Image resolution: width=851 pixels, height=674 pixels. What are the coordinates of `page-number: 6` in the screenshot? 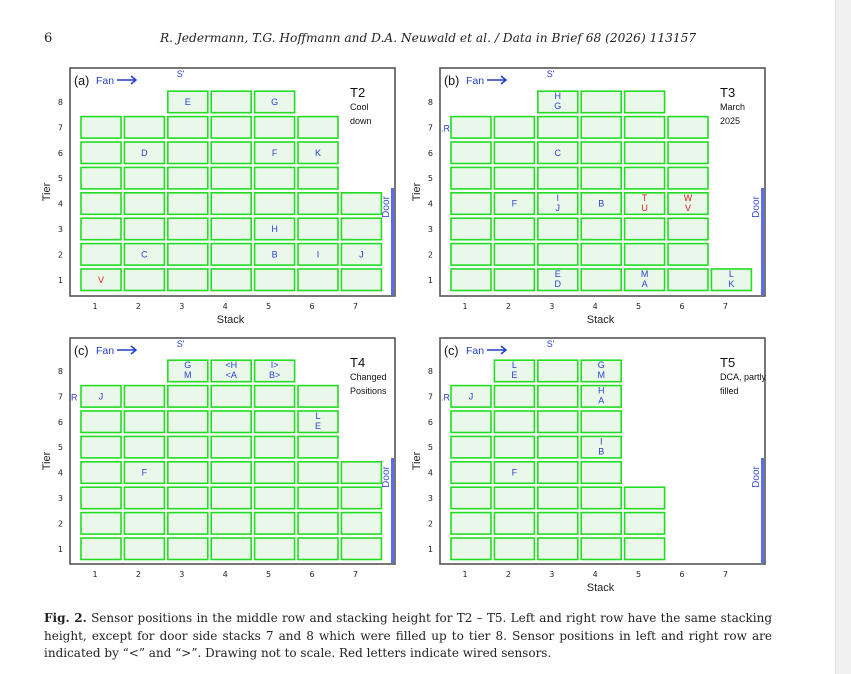 It's located at (48, 38).